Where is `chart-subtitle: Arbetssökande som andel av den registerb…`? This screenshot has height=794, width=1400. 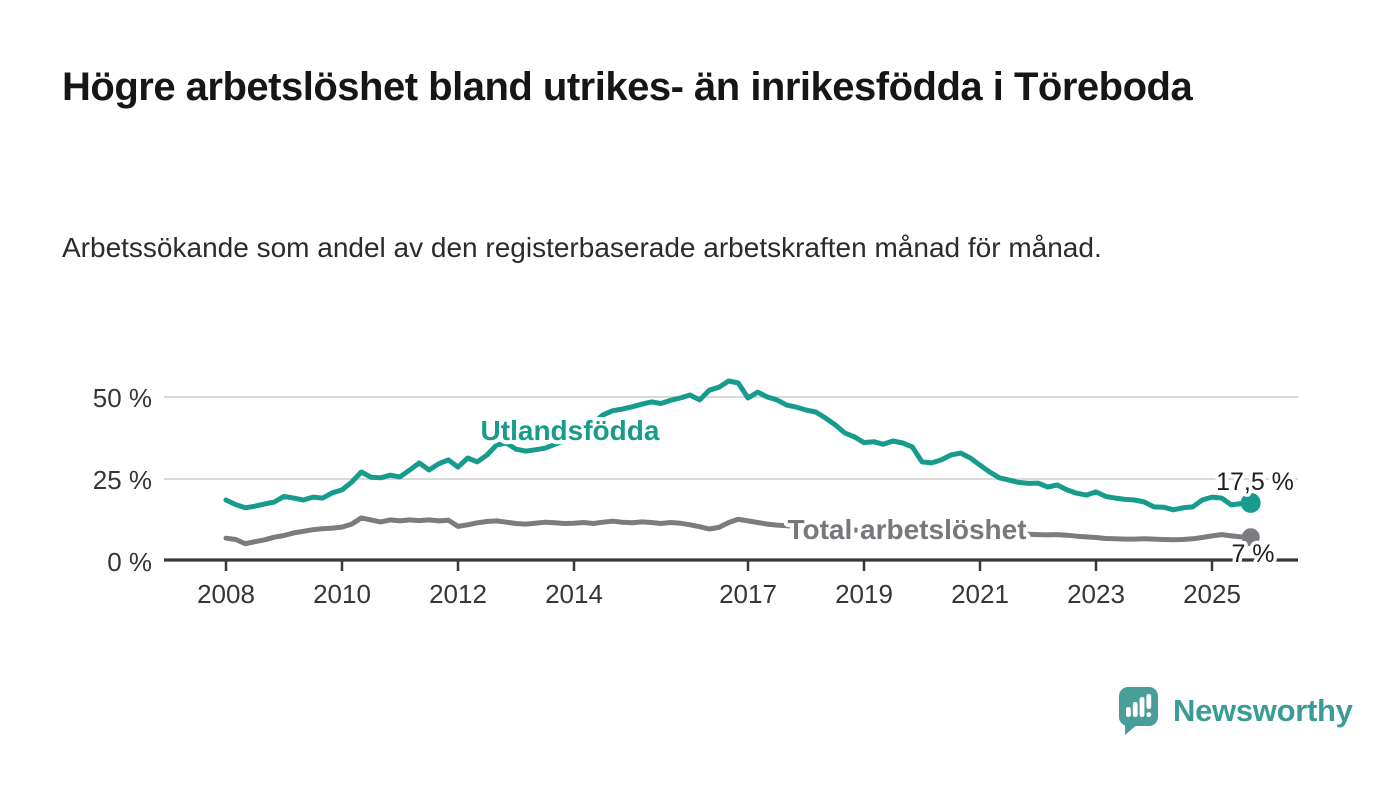 chart-subtitle: Arbetssökande som andel av den registerb… is located at coordinates (582, 247).